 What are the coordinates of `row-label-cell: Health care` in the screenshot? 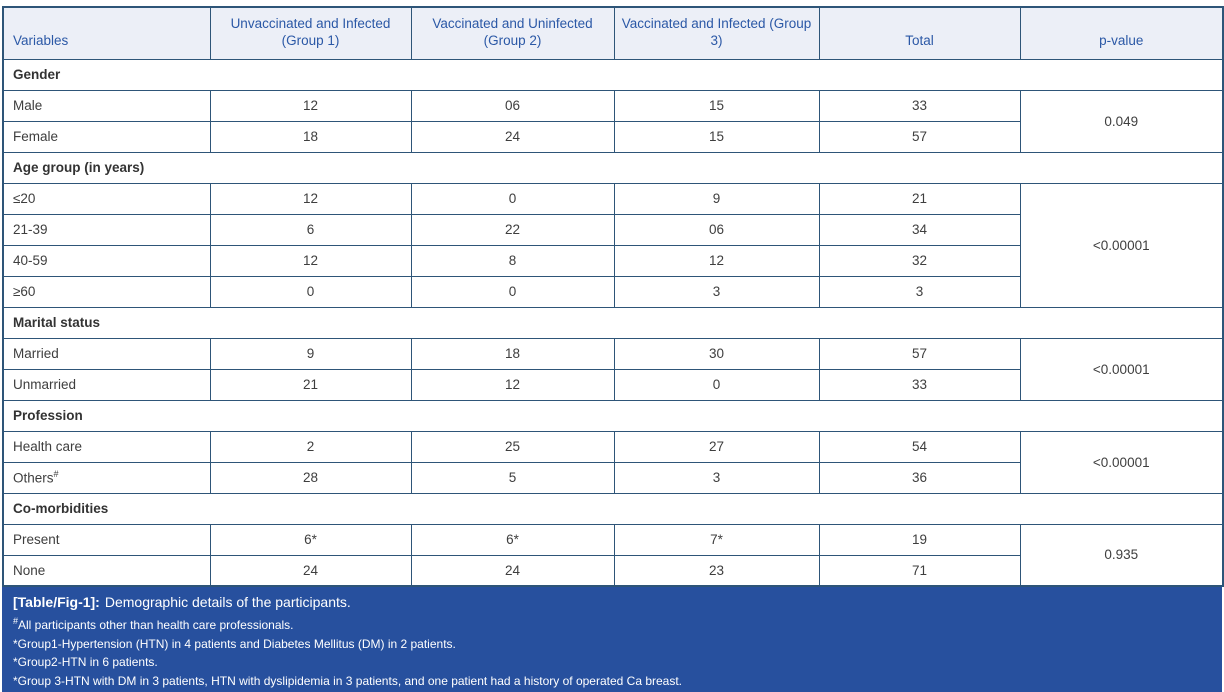 It's located at (106, 446).